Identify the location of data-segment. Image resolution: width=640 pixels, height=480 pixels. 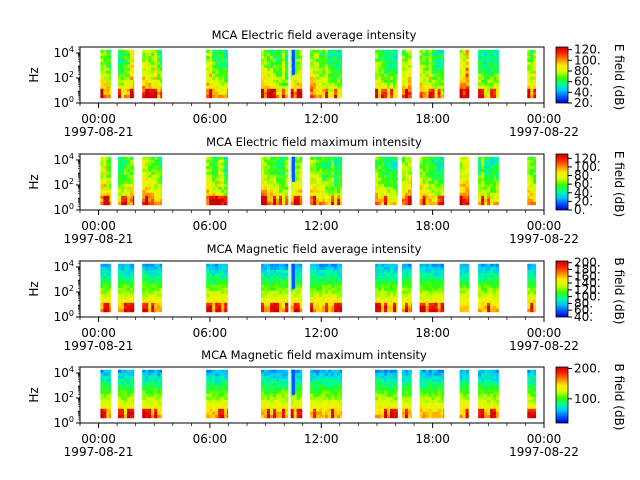
(296, 74).